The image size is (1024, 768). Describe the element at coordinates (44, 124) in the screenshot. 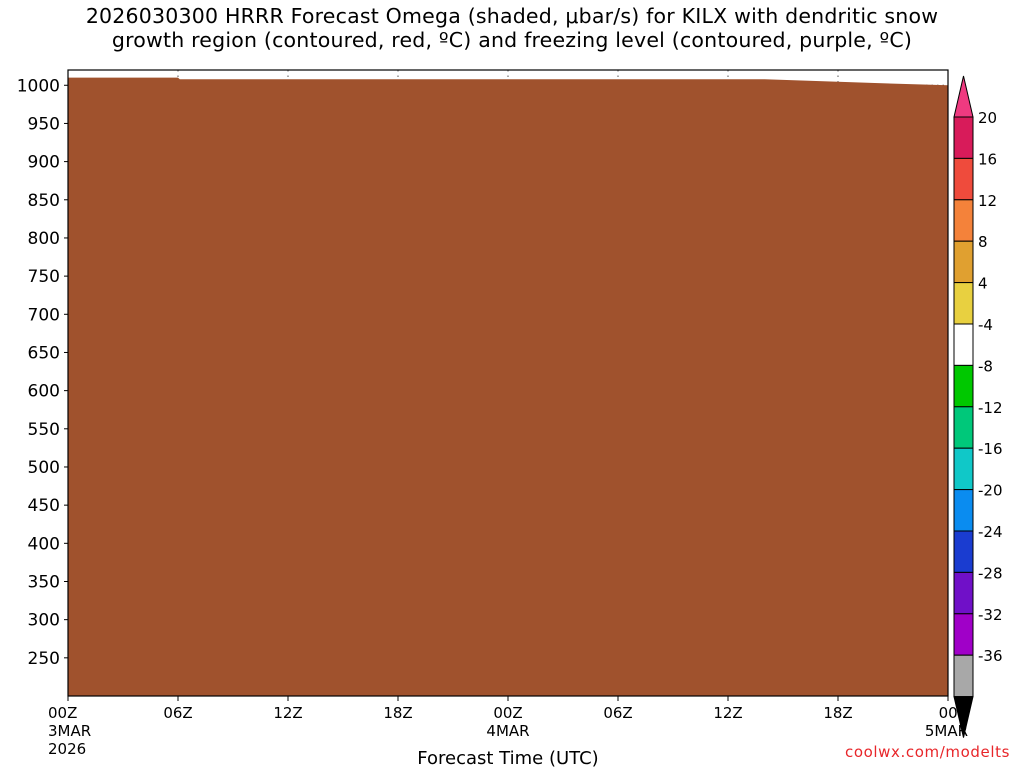

I see `y-tick-label-950: 950` at that location.